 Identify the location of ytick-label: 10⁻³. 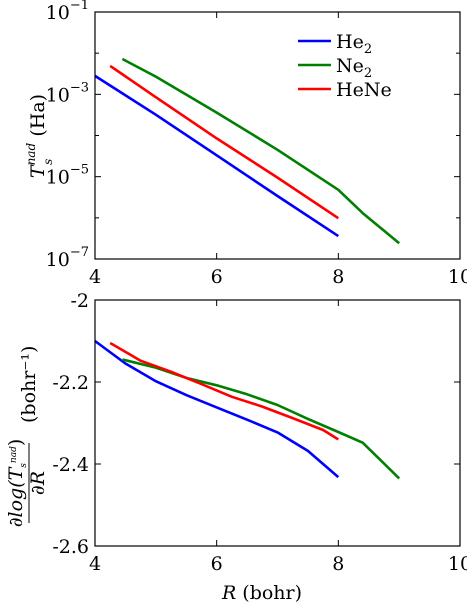
(67, 93).